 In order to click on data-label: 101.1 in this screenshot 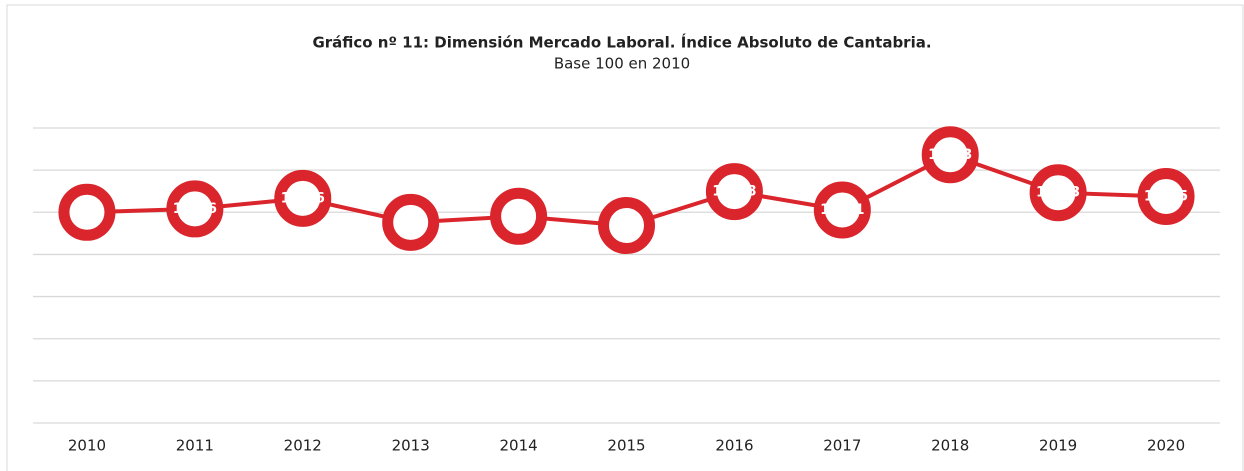, I will do `click(842, 210)`.